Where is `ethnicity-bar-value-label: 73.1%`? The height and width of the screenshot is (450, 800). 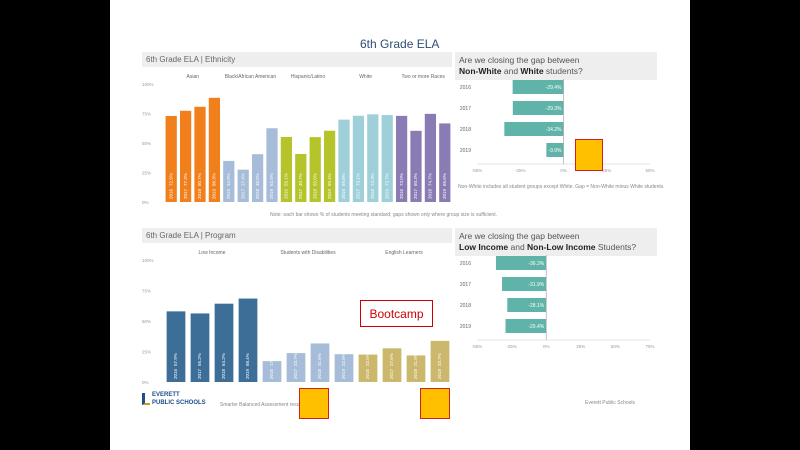
ethnicity-bar-value-label: 73.1% is located at coordinates (358, 179).